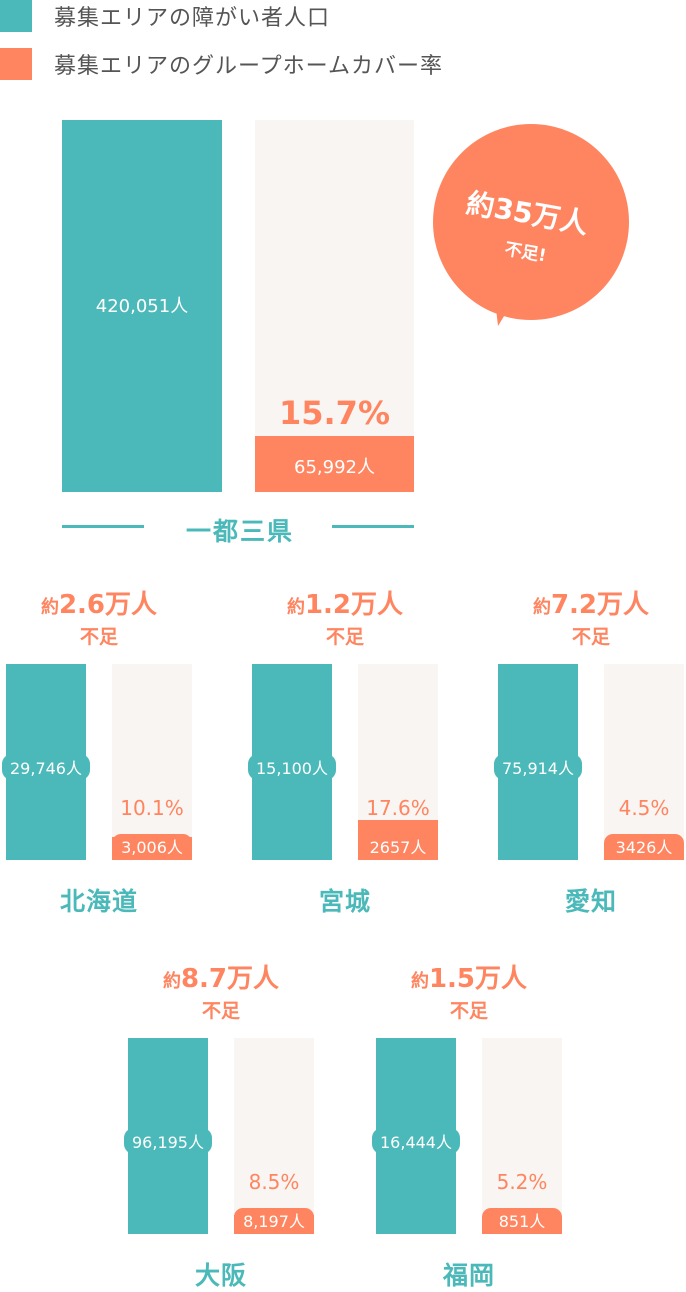 This screenshot has width=686, height=1292. Describe the element at coordinates (416, 1141) in the screenshot. I see `bar-population-label: 16,444人` at that location.